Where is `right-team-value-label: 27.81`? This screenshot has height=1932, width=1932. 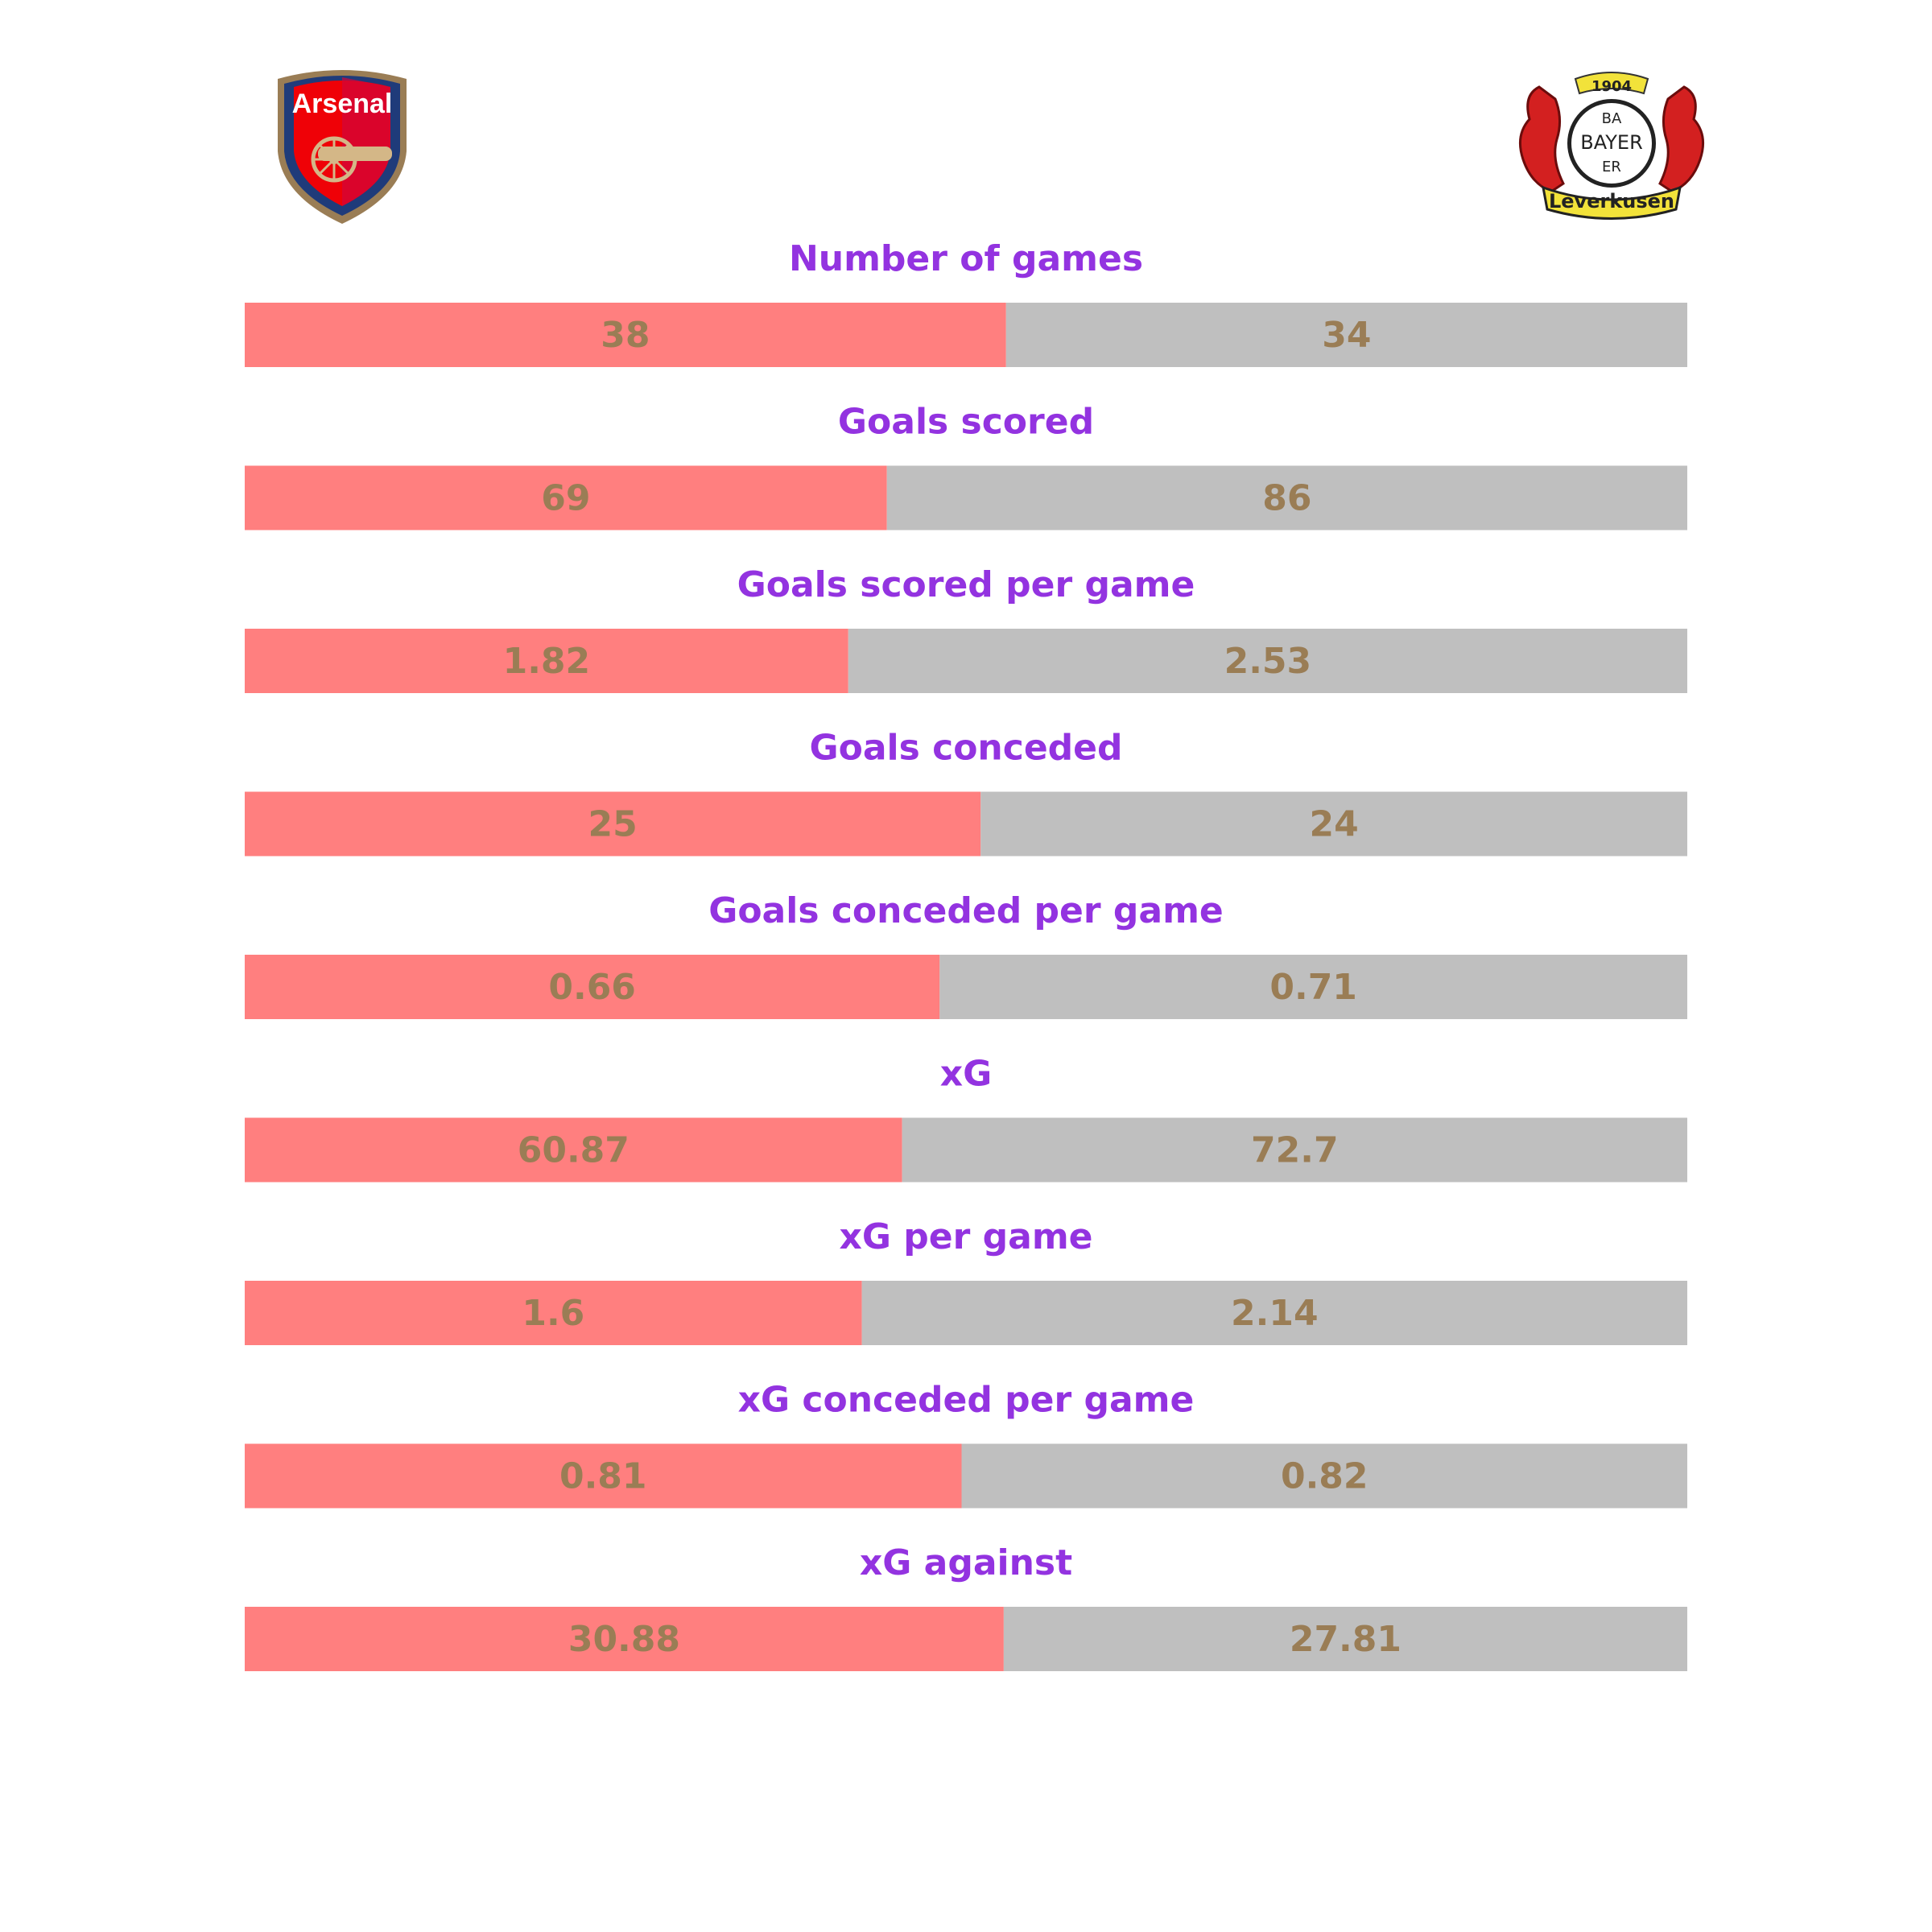 right-team-value-label: 27.81 is located at coordinates (1346, 1639).